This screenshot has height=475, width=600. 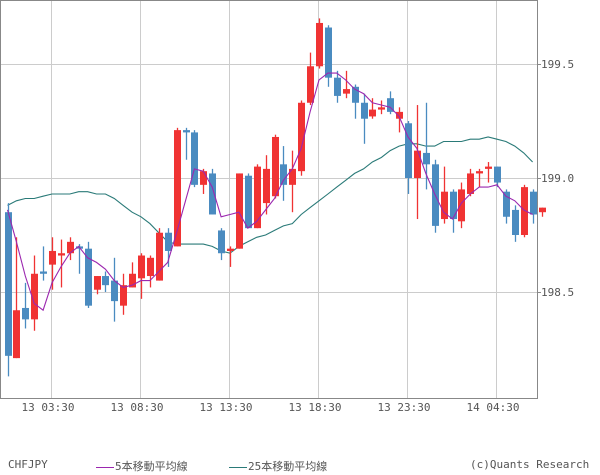 What do you see at coordinates (530, 464) in the screenshot?
I see `legend-credit: (c)Quants Research` at bounding box center [530, 464].